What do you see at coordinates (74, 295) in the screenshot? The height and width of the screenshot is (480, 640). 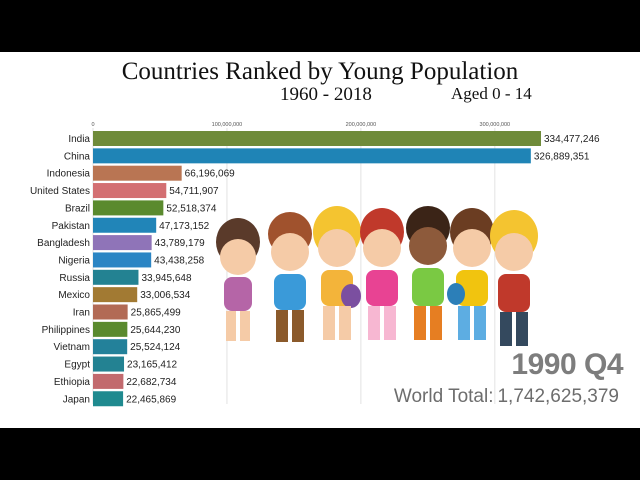 I see `category-label: Mexico` at bounding box center [74, 295].